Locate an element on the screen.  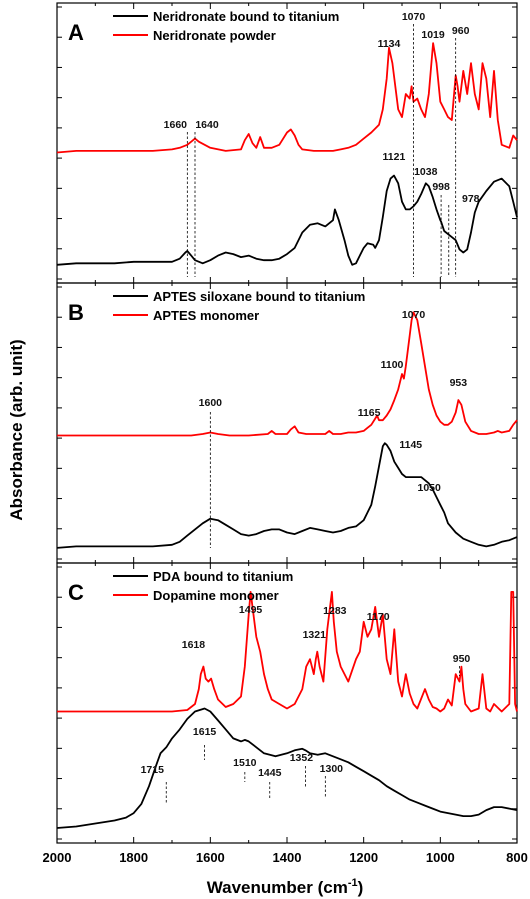
peak-label: 1100 is located at coordinates (392, 365).